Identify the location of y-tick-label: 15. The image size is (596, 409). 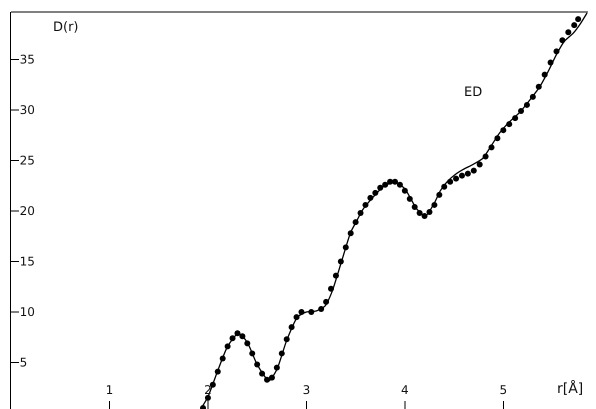
(27, 261).